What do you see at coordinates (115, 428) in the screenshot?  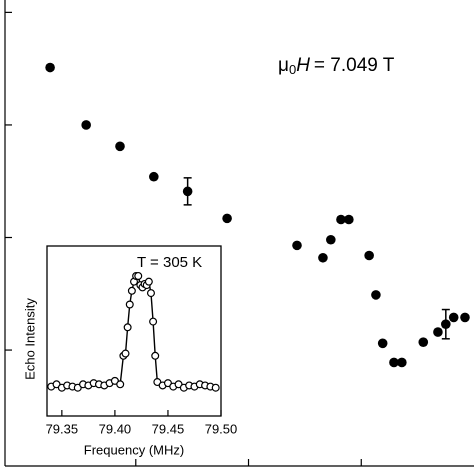 I see `x-tick-label: 79.40` at bounding box center [115, 428].